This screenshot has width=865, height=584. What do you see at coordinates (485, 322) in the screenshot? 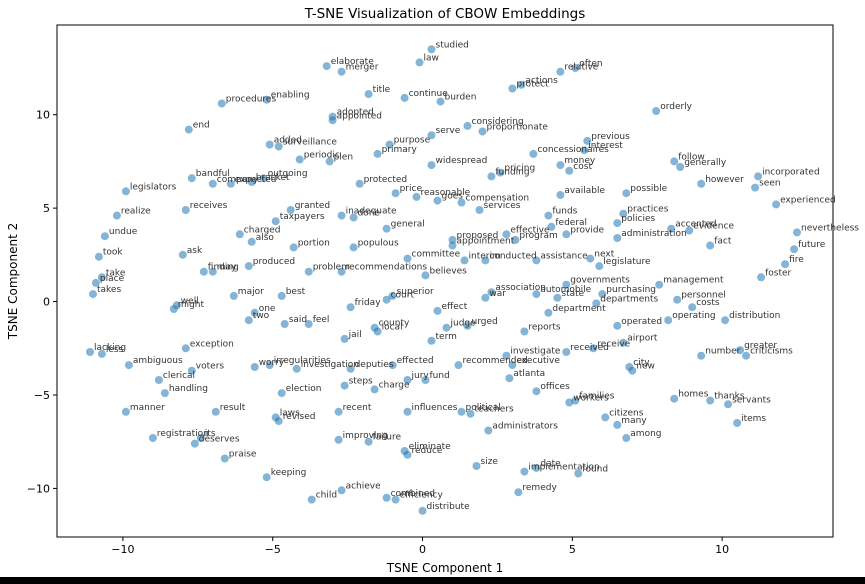
I see `point-label-urged: urged` at bounding box center [485, 322].